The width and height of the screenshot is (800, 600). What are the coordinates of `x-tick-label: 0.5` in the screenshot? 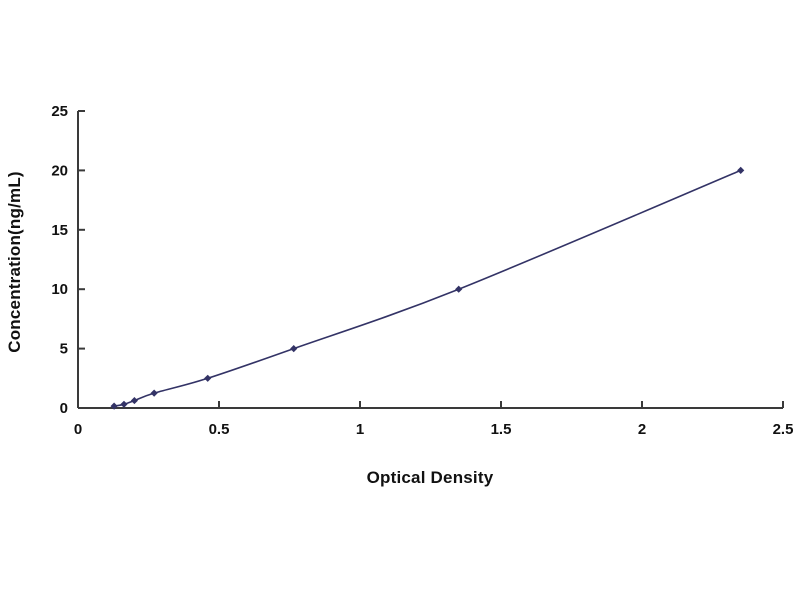 It's located at (219, 429).